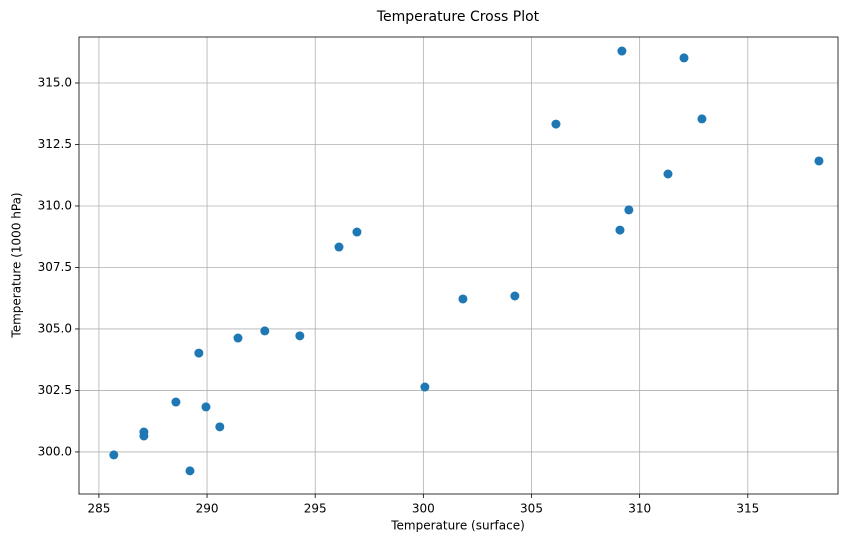 The height and width of the screenshot is (545, 864). I want to click on y-axis-label: Temperature (1000 hPa), so click(17, 265).